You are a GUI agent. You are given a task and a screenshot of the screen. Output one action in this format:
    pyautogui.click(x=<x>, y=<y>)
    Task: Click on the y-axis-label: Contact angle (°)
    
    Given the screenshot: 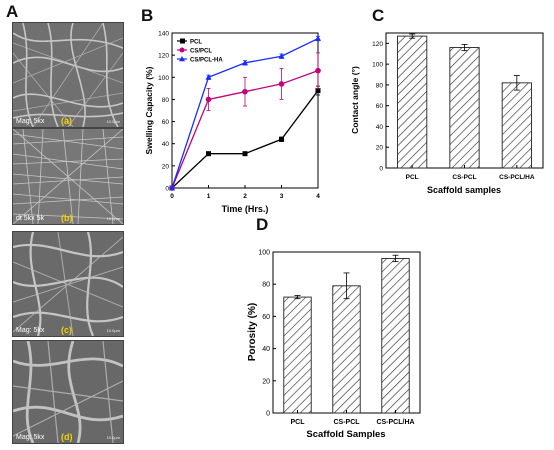 What is the action you would take?
    pyautogui.click(x=355, y=100)
    